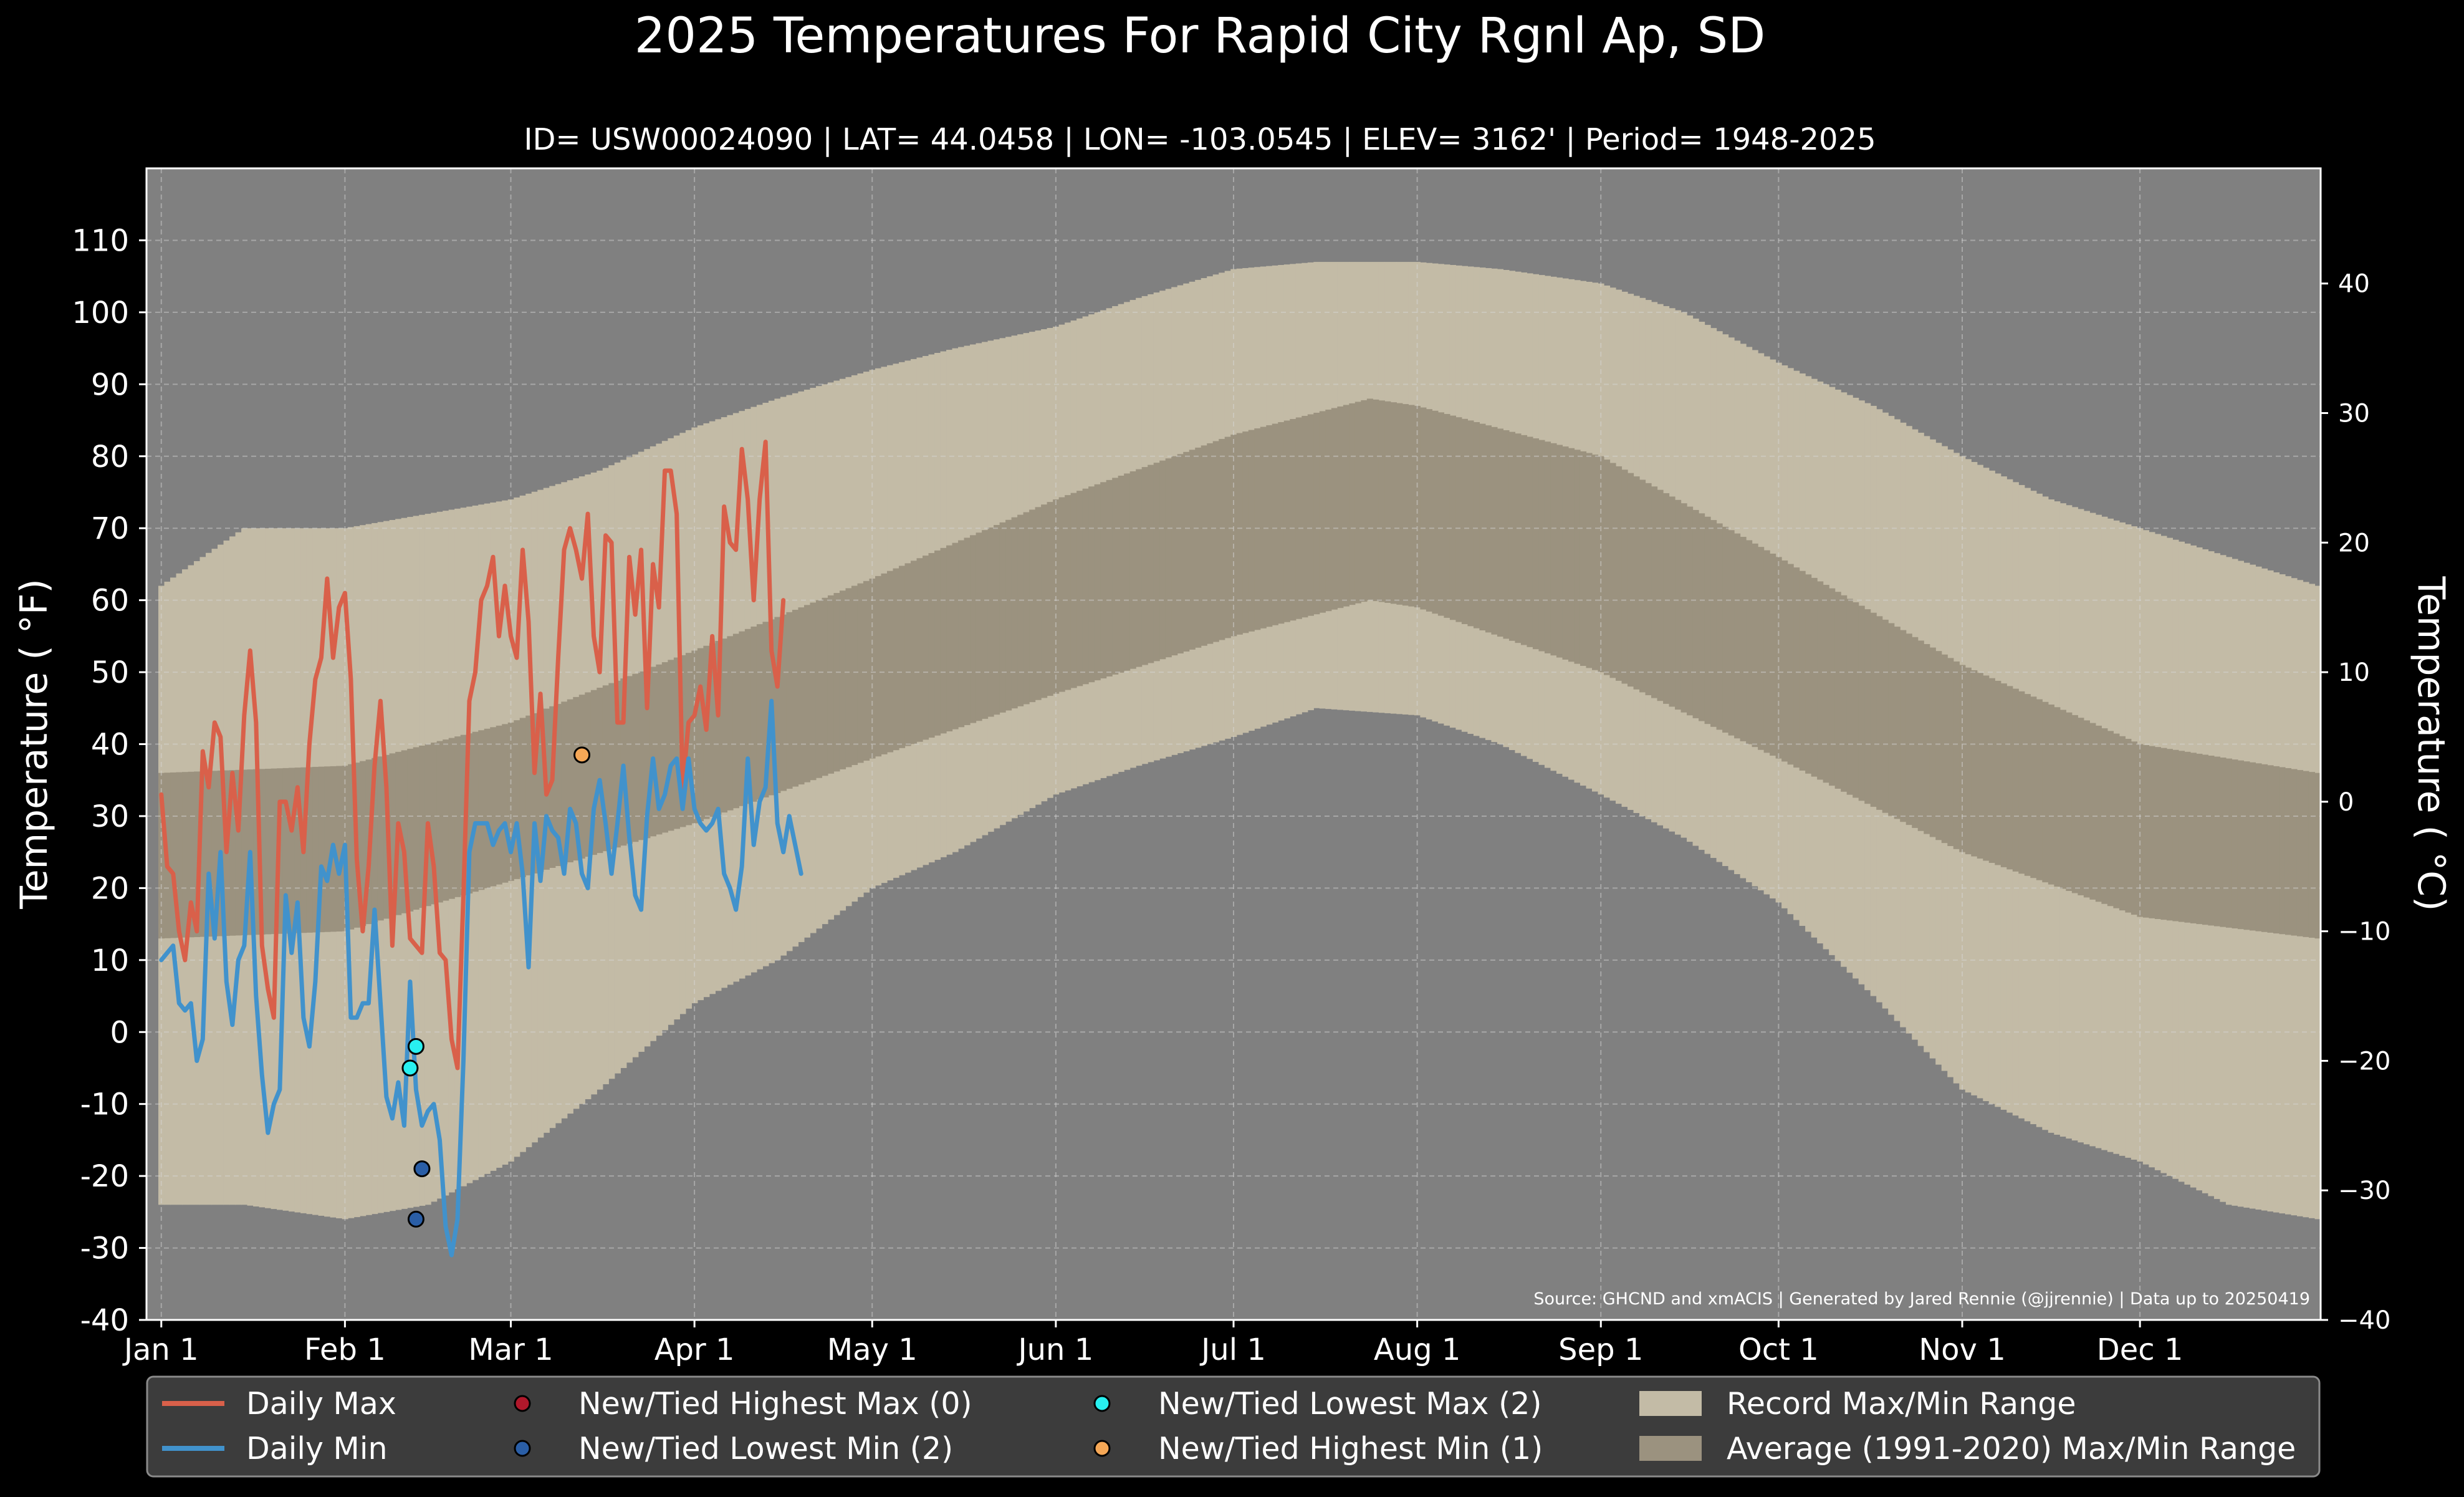 Image resolution: width=2464 pixels, height=1497 pixels. I want to click on x-tick-label: Aug 1, so click(1418, 1349).